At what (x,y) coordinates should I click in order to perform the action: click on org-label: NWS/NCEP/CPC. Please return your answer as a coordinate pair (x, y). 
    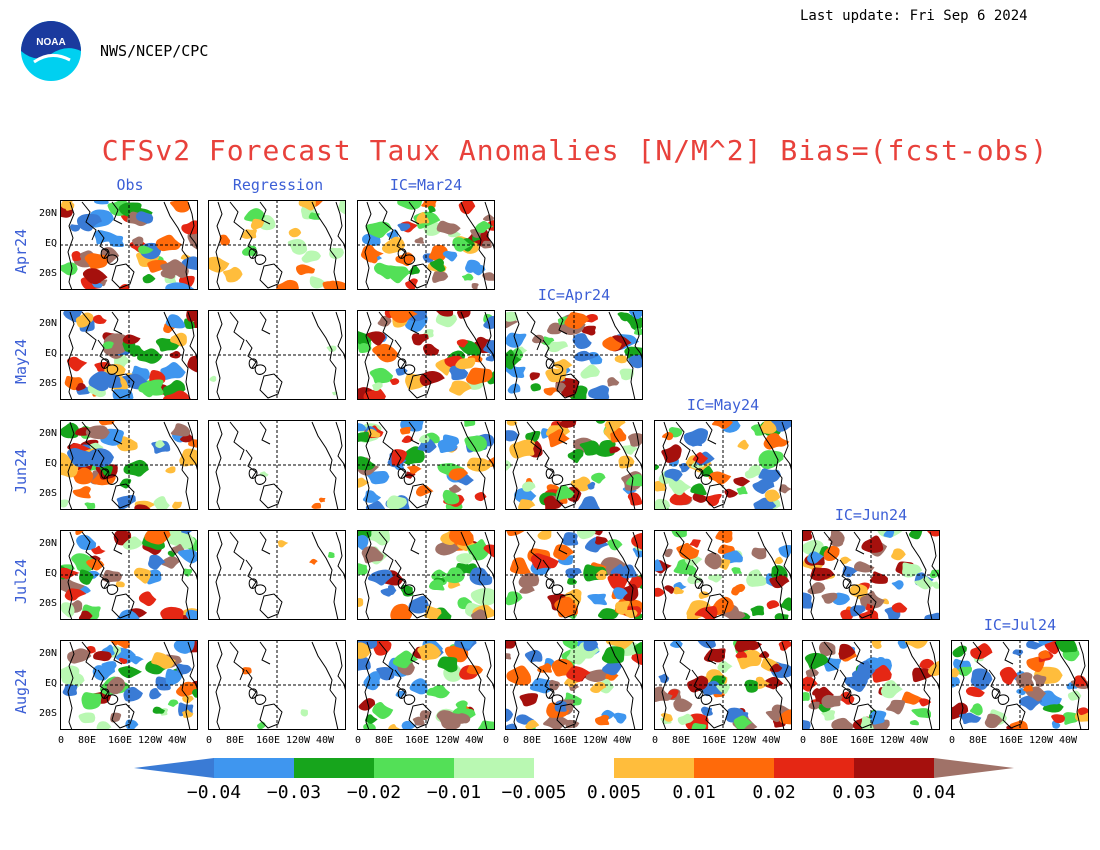
    Looking at the image, I should click on (154, 51).